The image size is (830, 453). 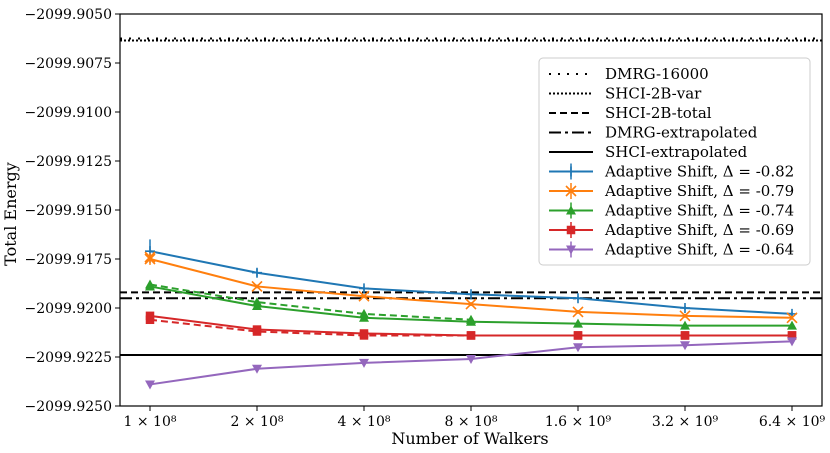 I want to click on legend-label: Adaptive Shift, Δ = -0.82, so click(x=699, y=172).